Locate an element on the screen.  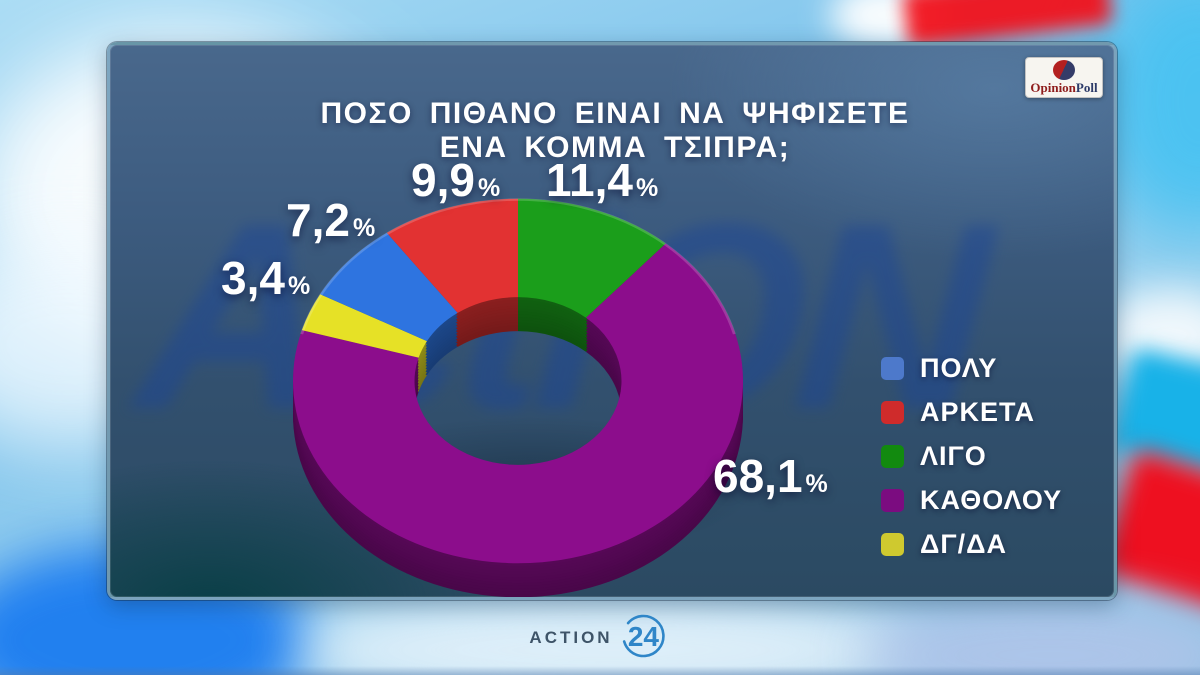
legend-swatch-katholoy is located at coordinates (892, 500).